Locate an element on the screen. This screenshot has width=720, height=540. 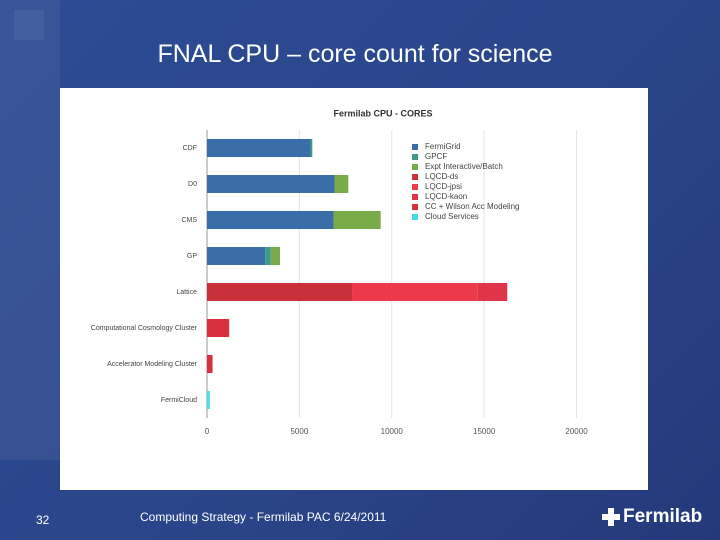
y-tick-label: D0 is located at coordinates (192, 184).